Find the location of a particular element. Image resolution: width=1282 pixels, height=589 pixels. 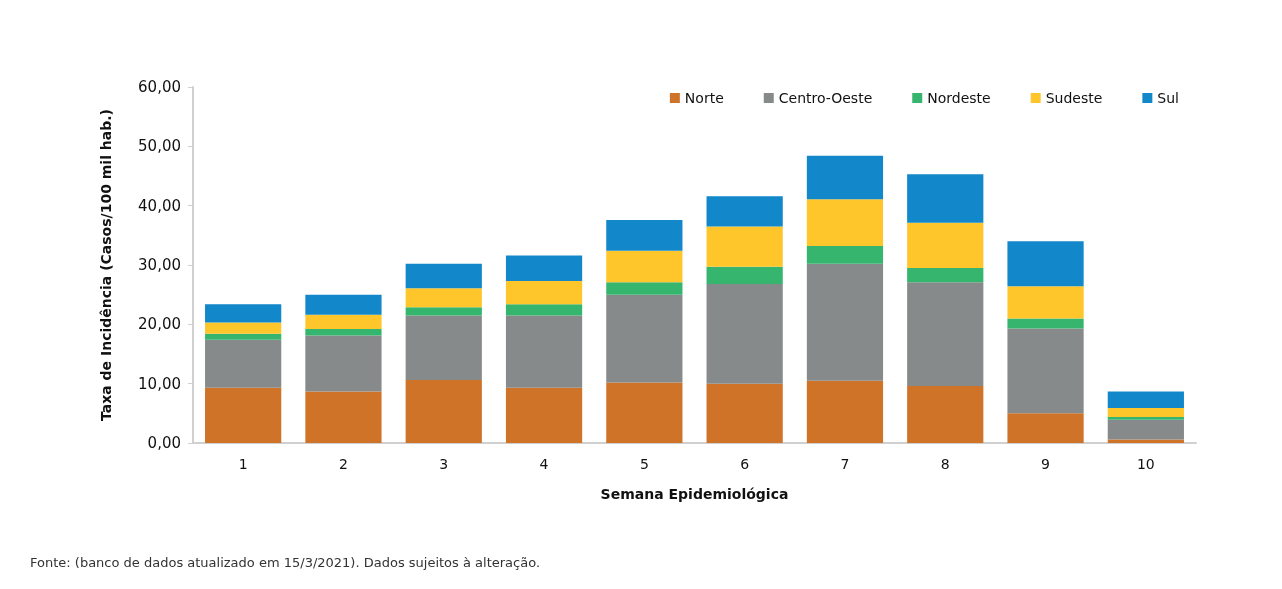

source-note: Fonte: (banco de dados atualizado em 15/3/2021). Dados sujeitos à alteração. is located at coordinates (285, 562).